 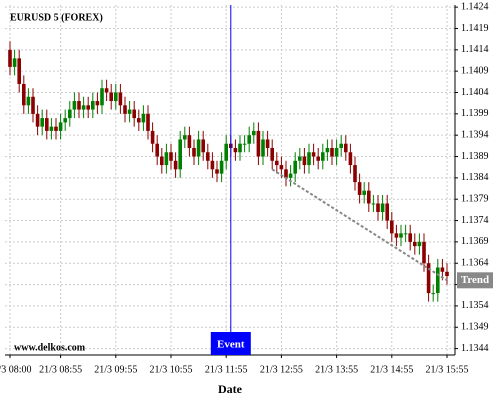 I want to click on x-tick-label: 21/3 15:55, so click(x=446, y=369).